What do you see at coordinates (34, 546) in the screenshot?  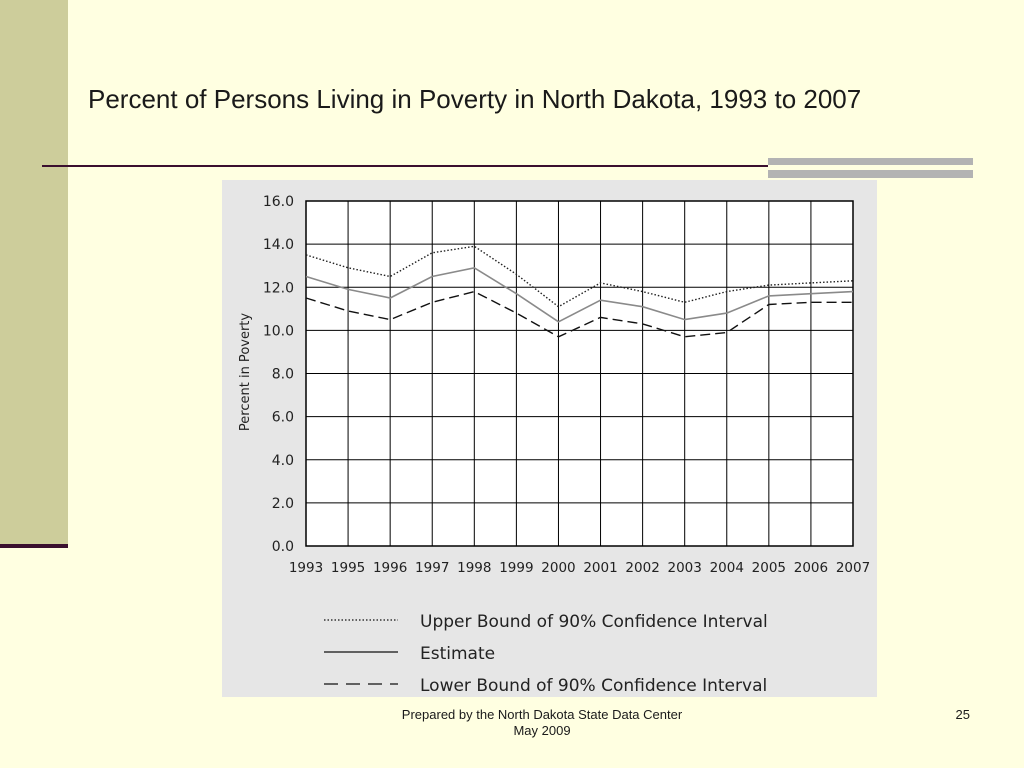 I see `left-accent-rule` at bounding box center [34, 546].